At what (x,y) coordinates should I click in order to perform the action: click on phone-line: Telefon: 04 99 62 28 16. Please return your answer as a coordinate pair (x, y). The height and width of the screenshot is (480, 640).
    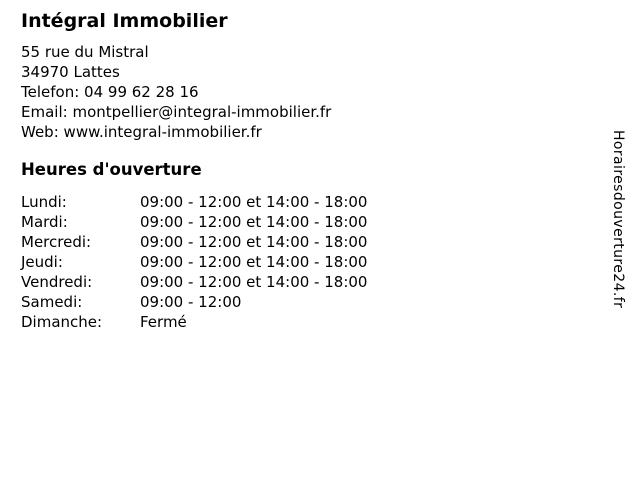
    Looking at the image, I should click on (176, 92).